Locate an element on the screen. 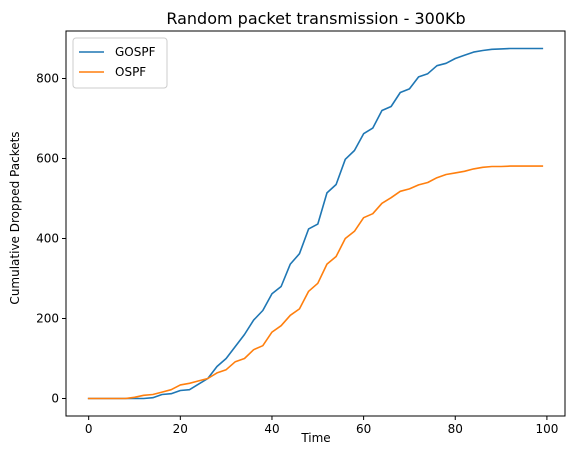 This screenshot has height=455, width=571. y-tick-label: 200 is located at coordinates (47, 319).